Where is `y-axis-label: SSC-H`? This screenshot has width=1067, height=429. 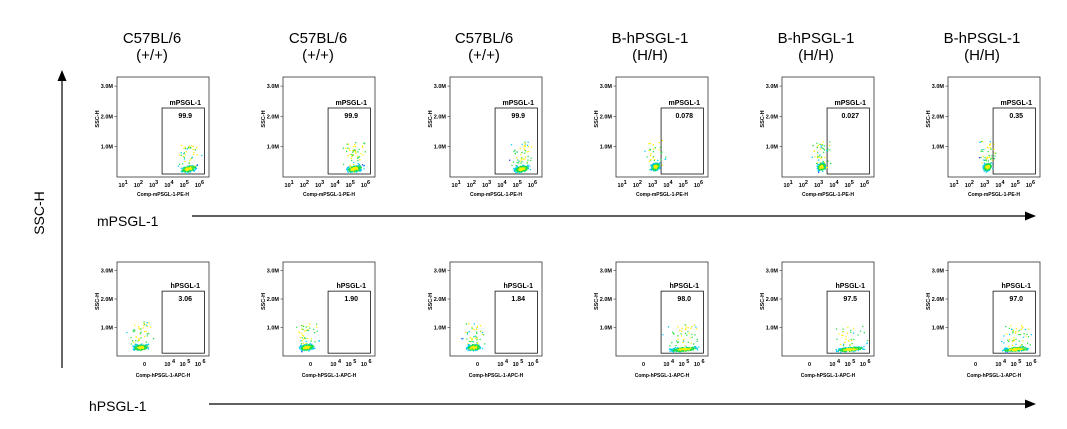
y-axis-label: SSC-H is located at coordinates (39, 213).